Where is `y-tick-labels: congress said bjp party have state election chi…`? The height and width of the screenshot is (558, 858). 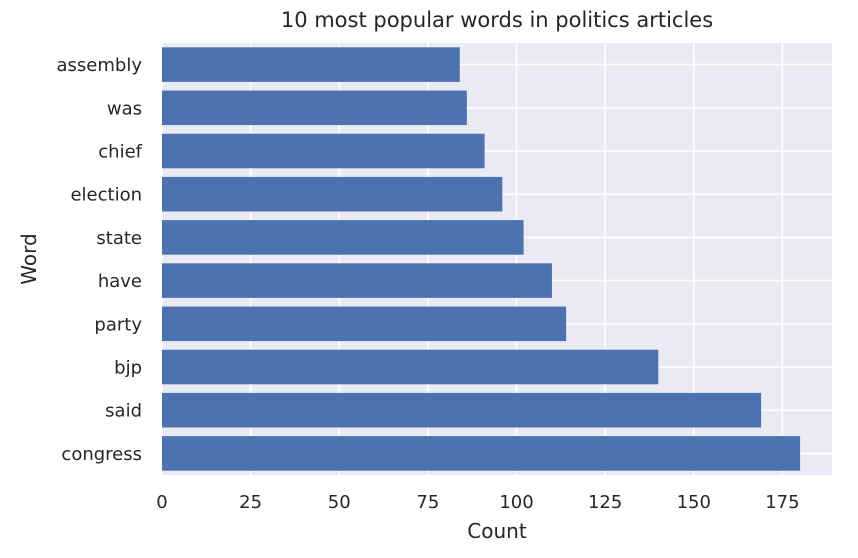
y-tick-labels: congress said bjp party have state election chi… is located at coordinates (100, 260).